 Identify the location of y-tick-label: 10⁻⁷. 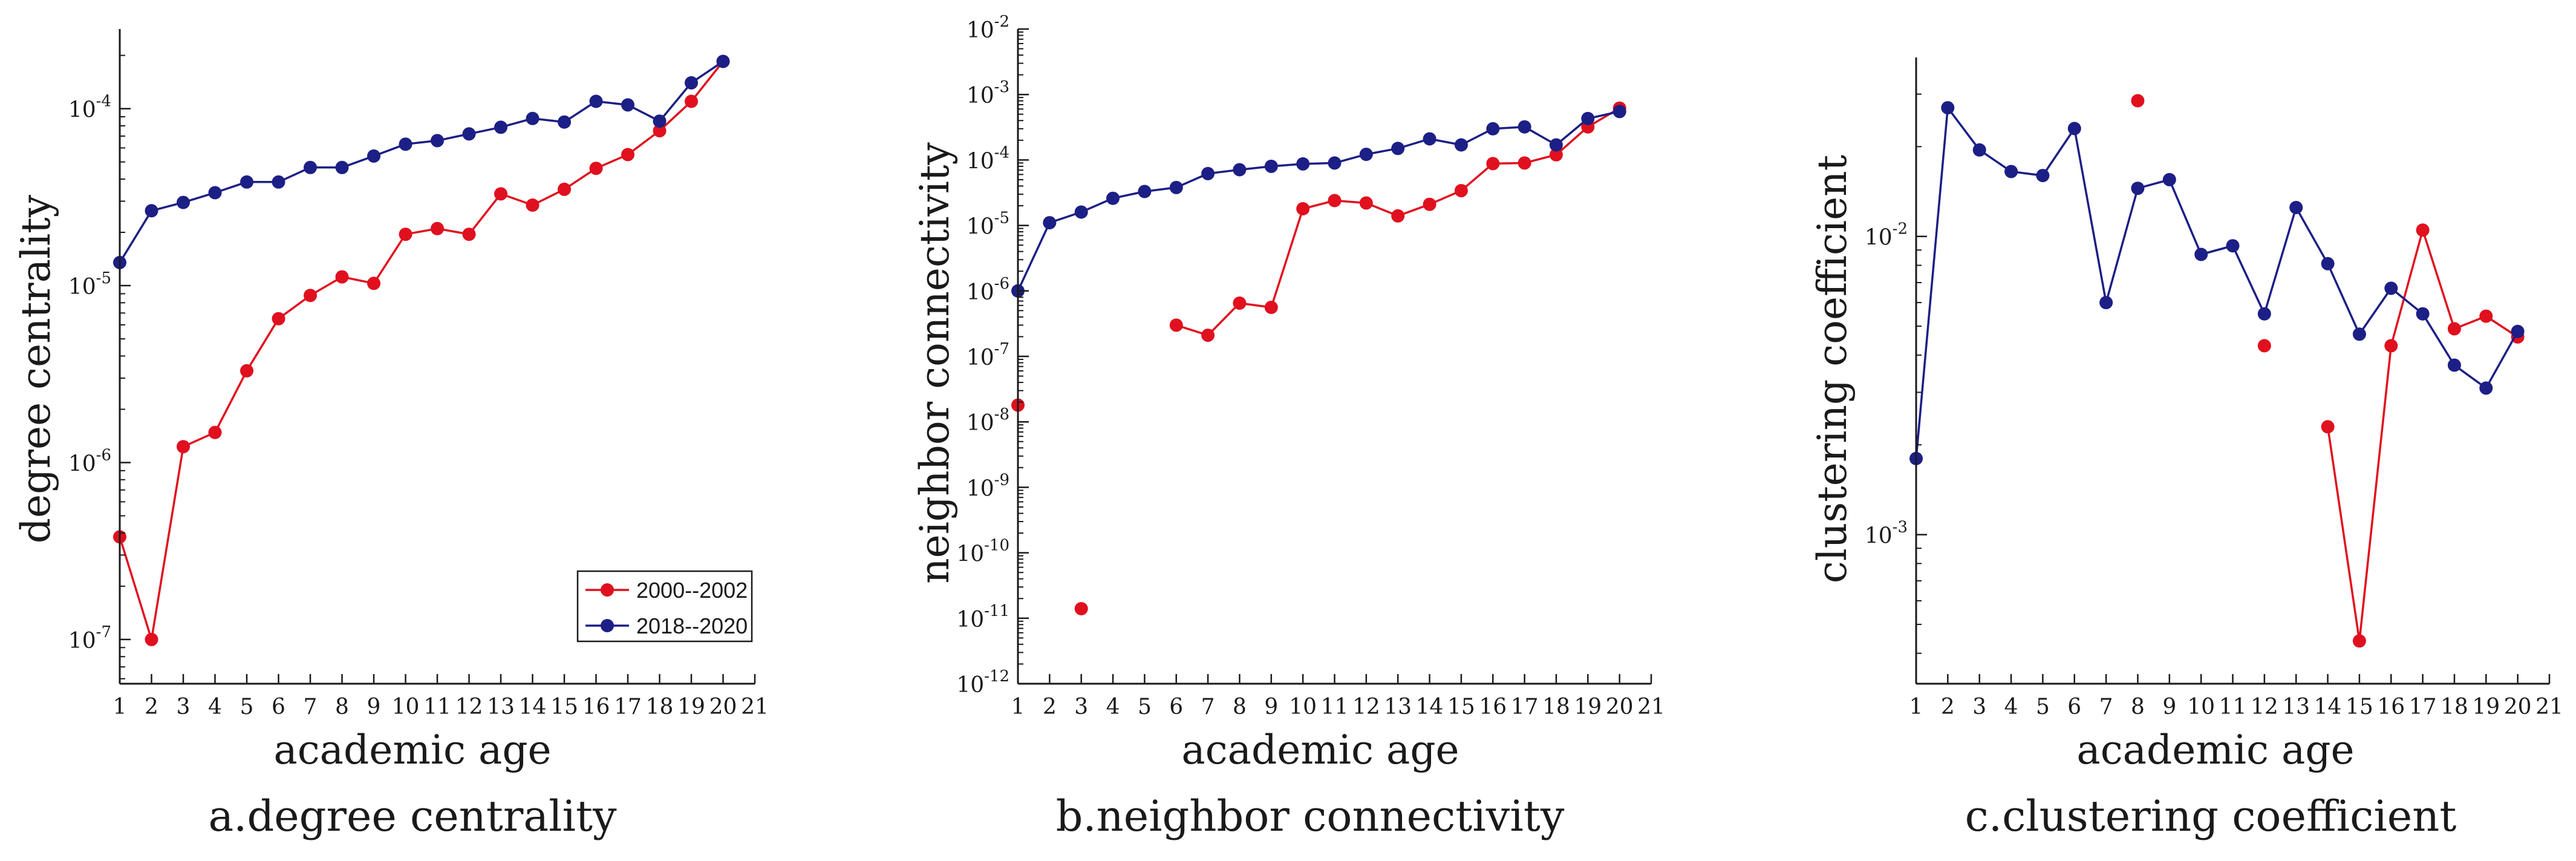
(89, 638).